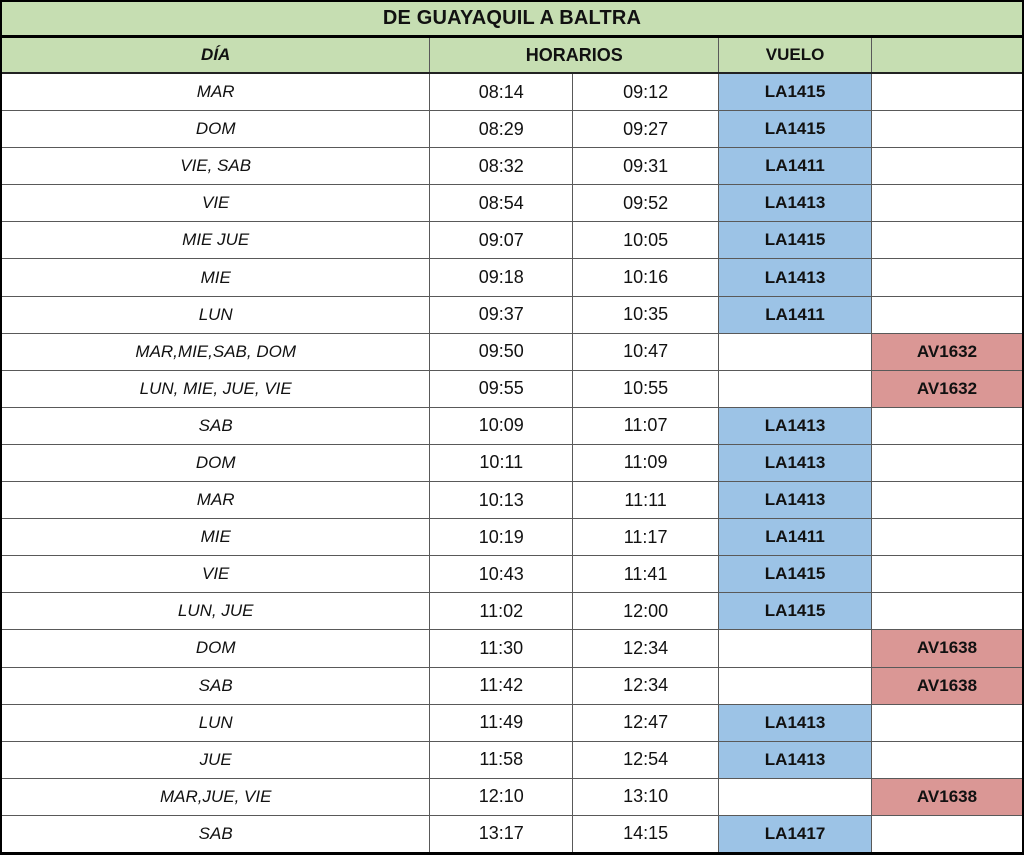  I want to click on arrival-time-cell: 09:31, so click(646, 166).